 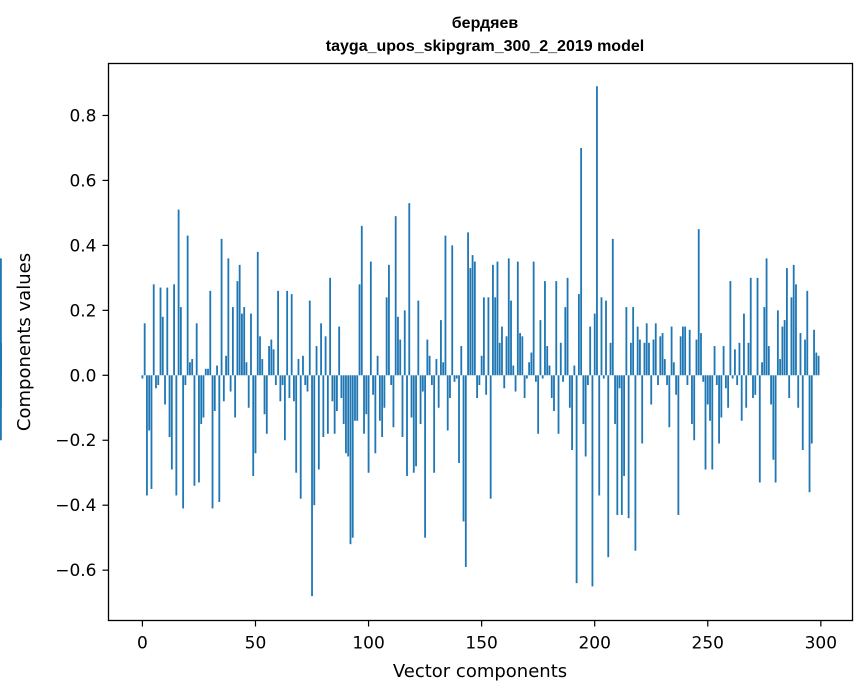 I want to click on y-tick-label: 0.4, so click(x=82, y=246).